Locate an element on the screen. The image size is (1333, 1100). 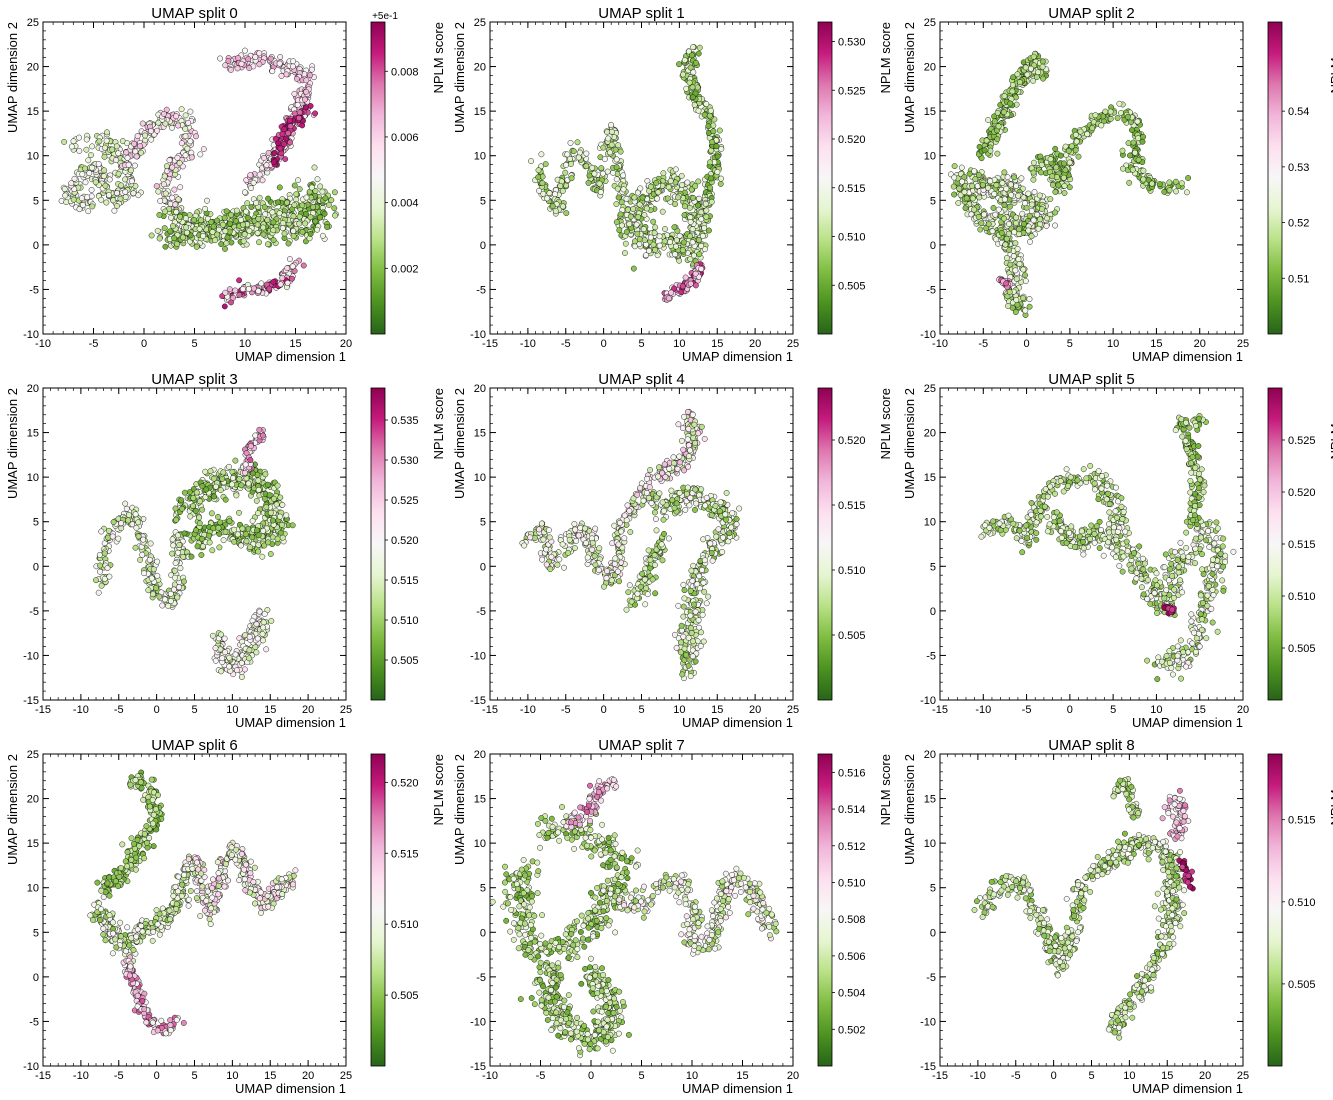
y-tick-label: 20 is located at coordinates (930, 68).